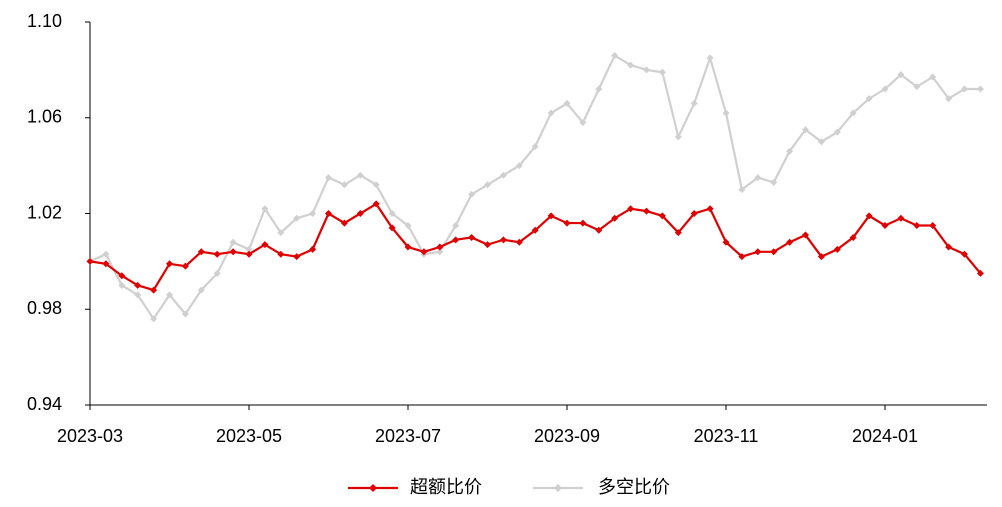  Describe the element at coordinates (44, 404) in the screenshot. I see `y-tick-label: 0.94` at that location.